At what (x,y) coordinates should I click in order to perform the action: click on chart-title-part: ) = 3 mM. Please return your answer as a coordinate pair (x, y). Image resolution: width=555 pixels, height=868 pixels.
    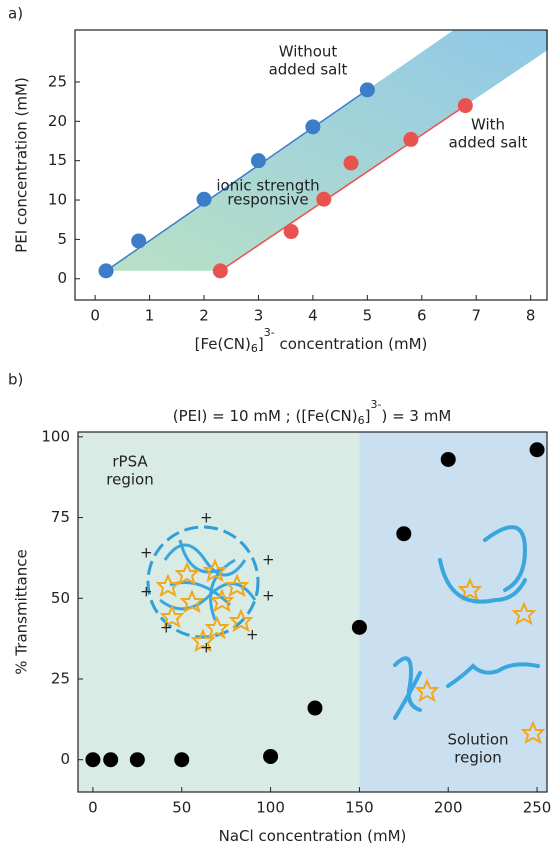
    Looking at the image, I should click on (416, 416).